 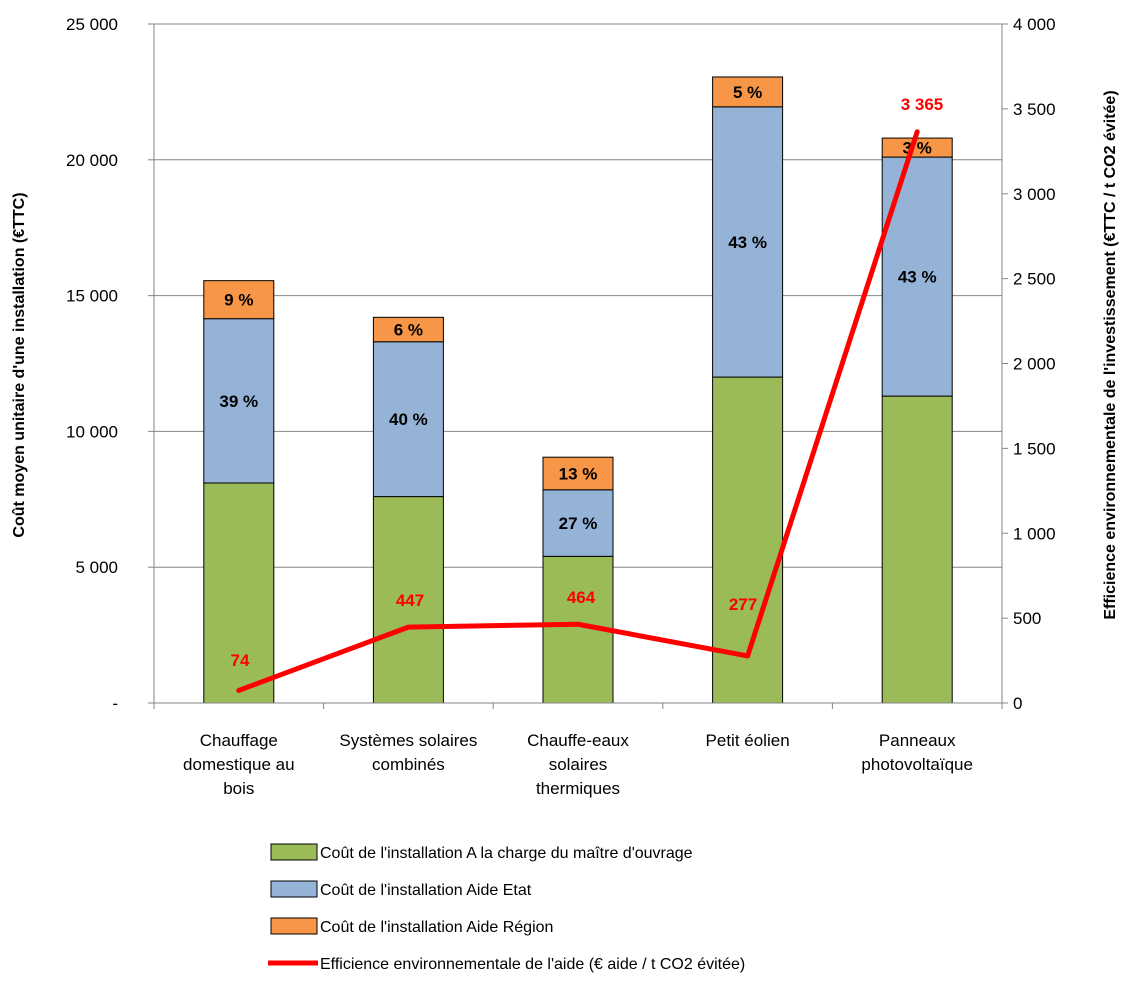 I want to click on efficiency-data-label: 74, so click(x=240, y=660).